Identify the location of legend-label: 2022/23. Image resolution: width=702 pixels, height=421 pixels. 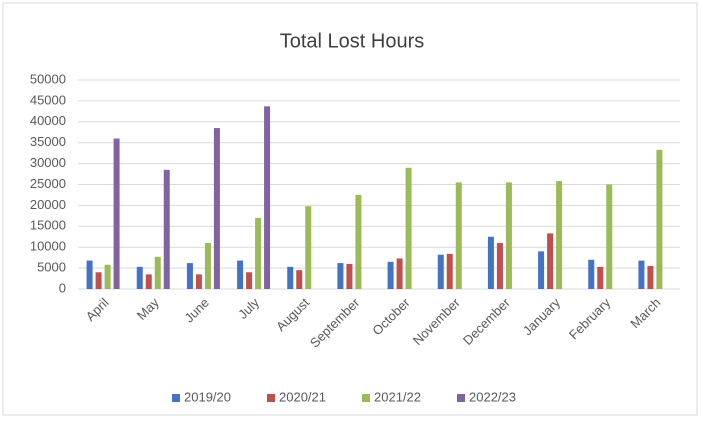
(492, 396).